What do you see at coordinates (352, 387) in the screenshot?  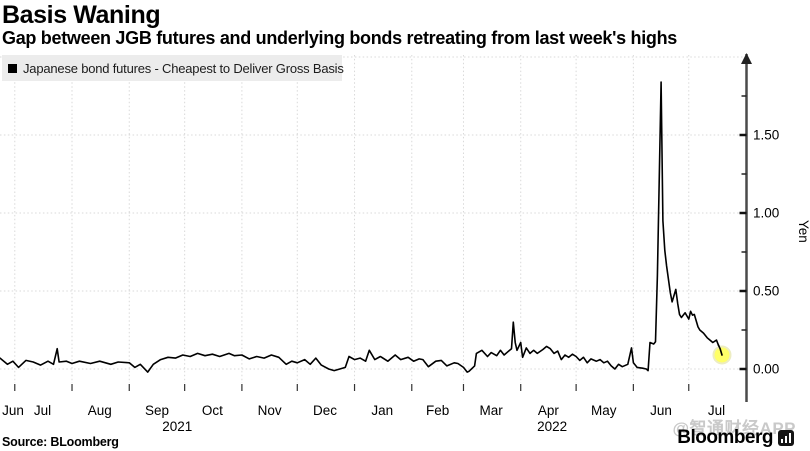 I see `x-axis-ticks` at bounding box center [352, 387].